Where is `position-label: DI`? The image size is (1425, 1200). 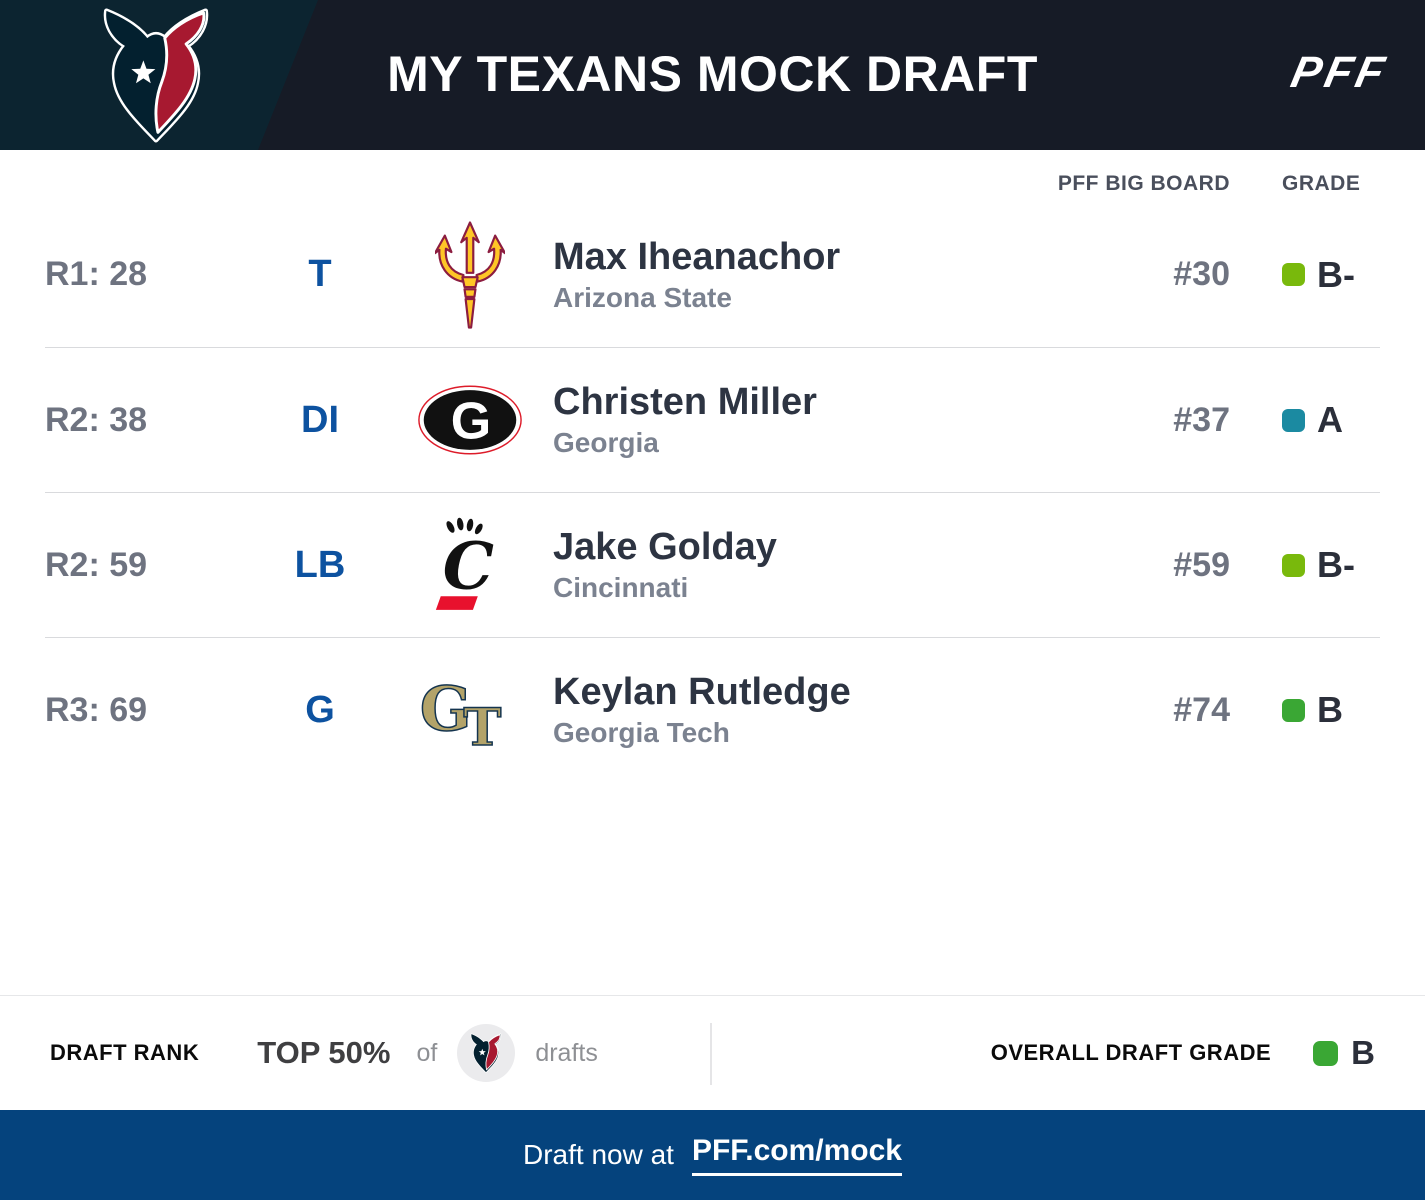 position-label: DI is located at coordinates (320, 419).